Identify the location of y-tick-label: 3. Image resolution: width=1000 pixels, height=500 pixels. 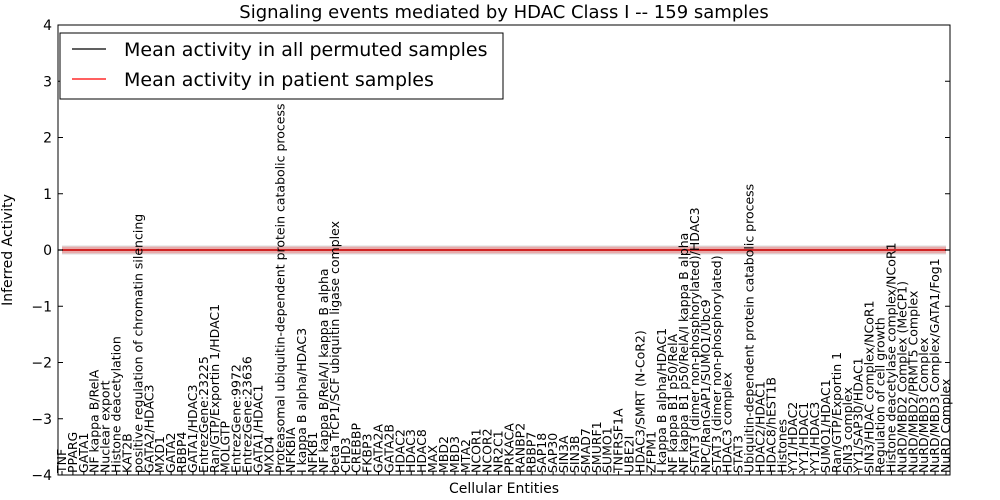
(47, 82).